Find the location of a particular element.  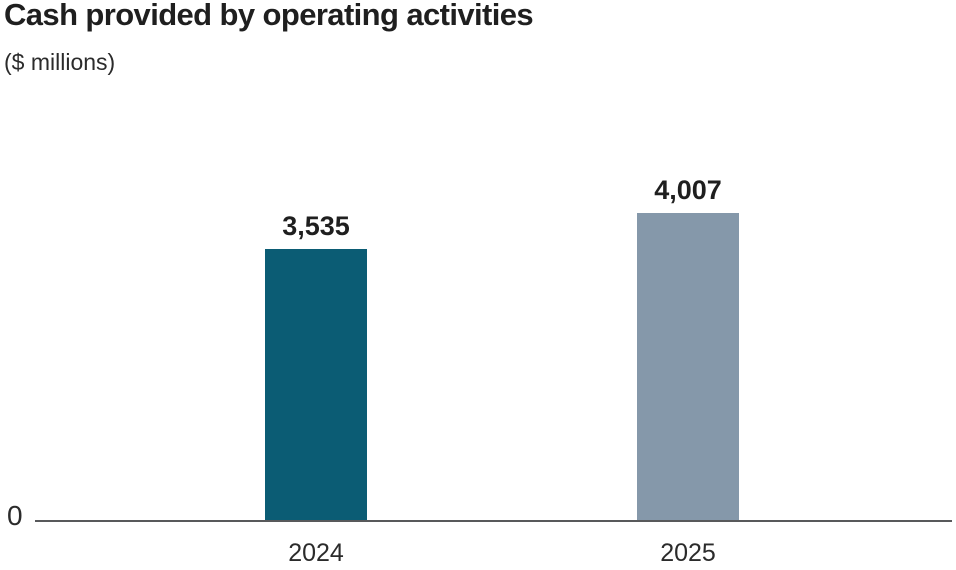

chart-title: Cash provided by operating activities is located at coordinates (269, 16).